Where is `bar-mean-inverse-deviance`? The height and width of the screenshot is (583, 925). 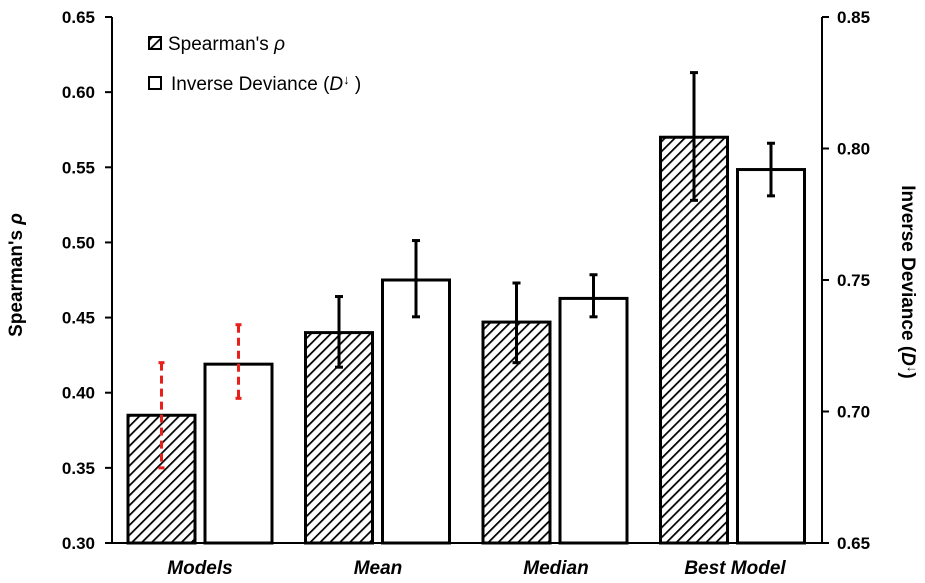 bar-mean-inverse-deviance is located at coordinates (416, 411).